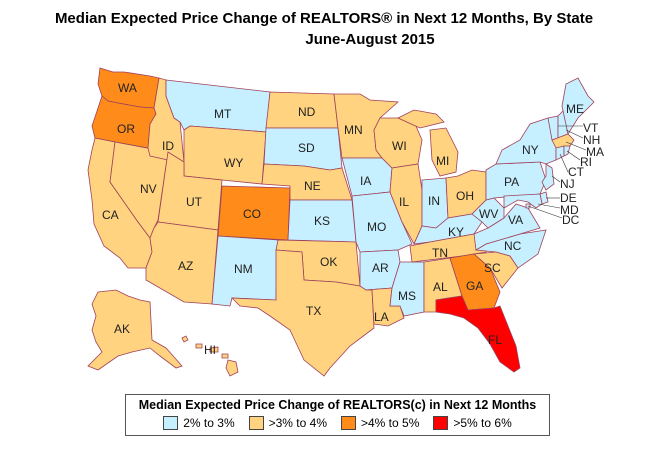  What do you see at coordinates (218, 106) in the screenshot?
I see `state-MT: MT` at bounding box center [218, 106].